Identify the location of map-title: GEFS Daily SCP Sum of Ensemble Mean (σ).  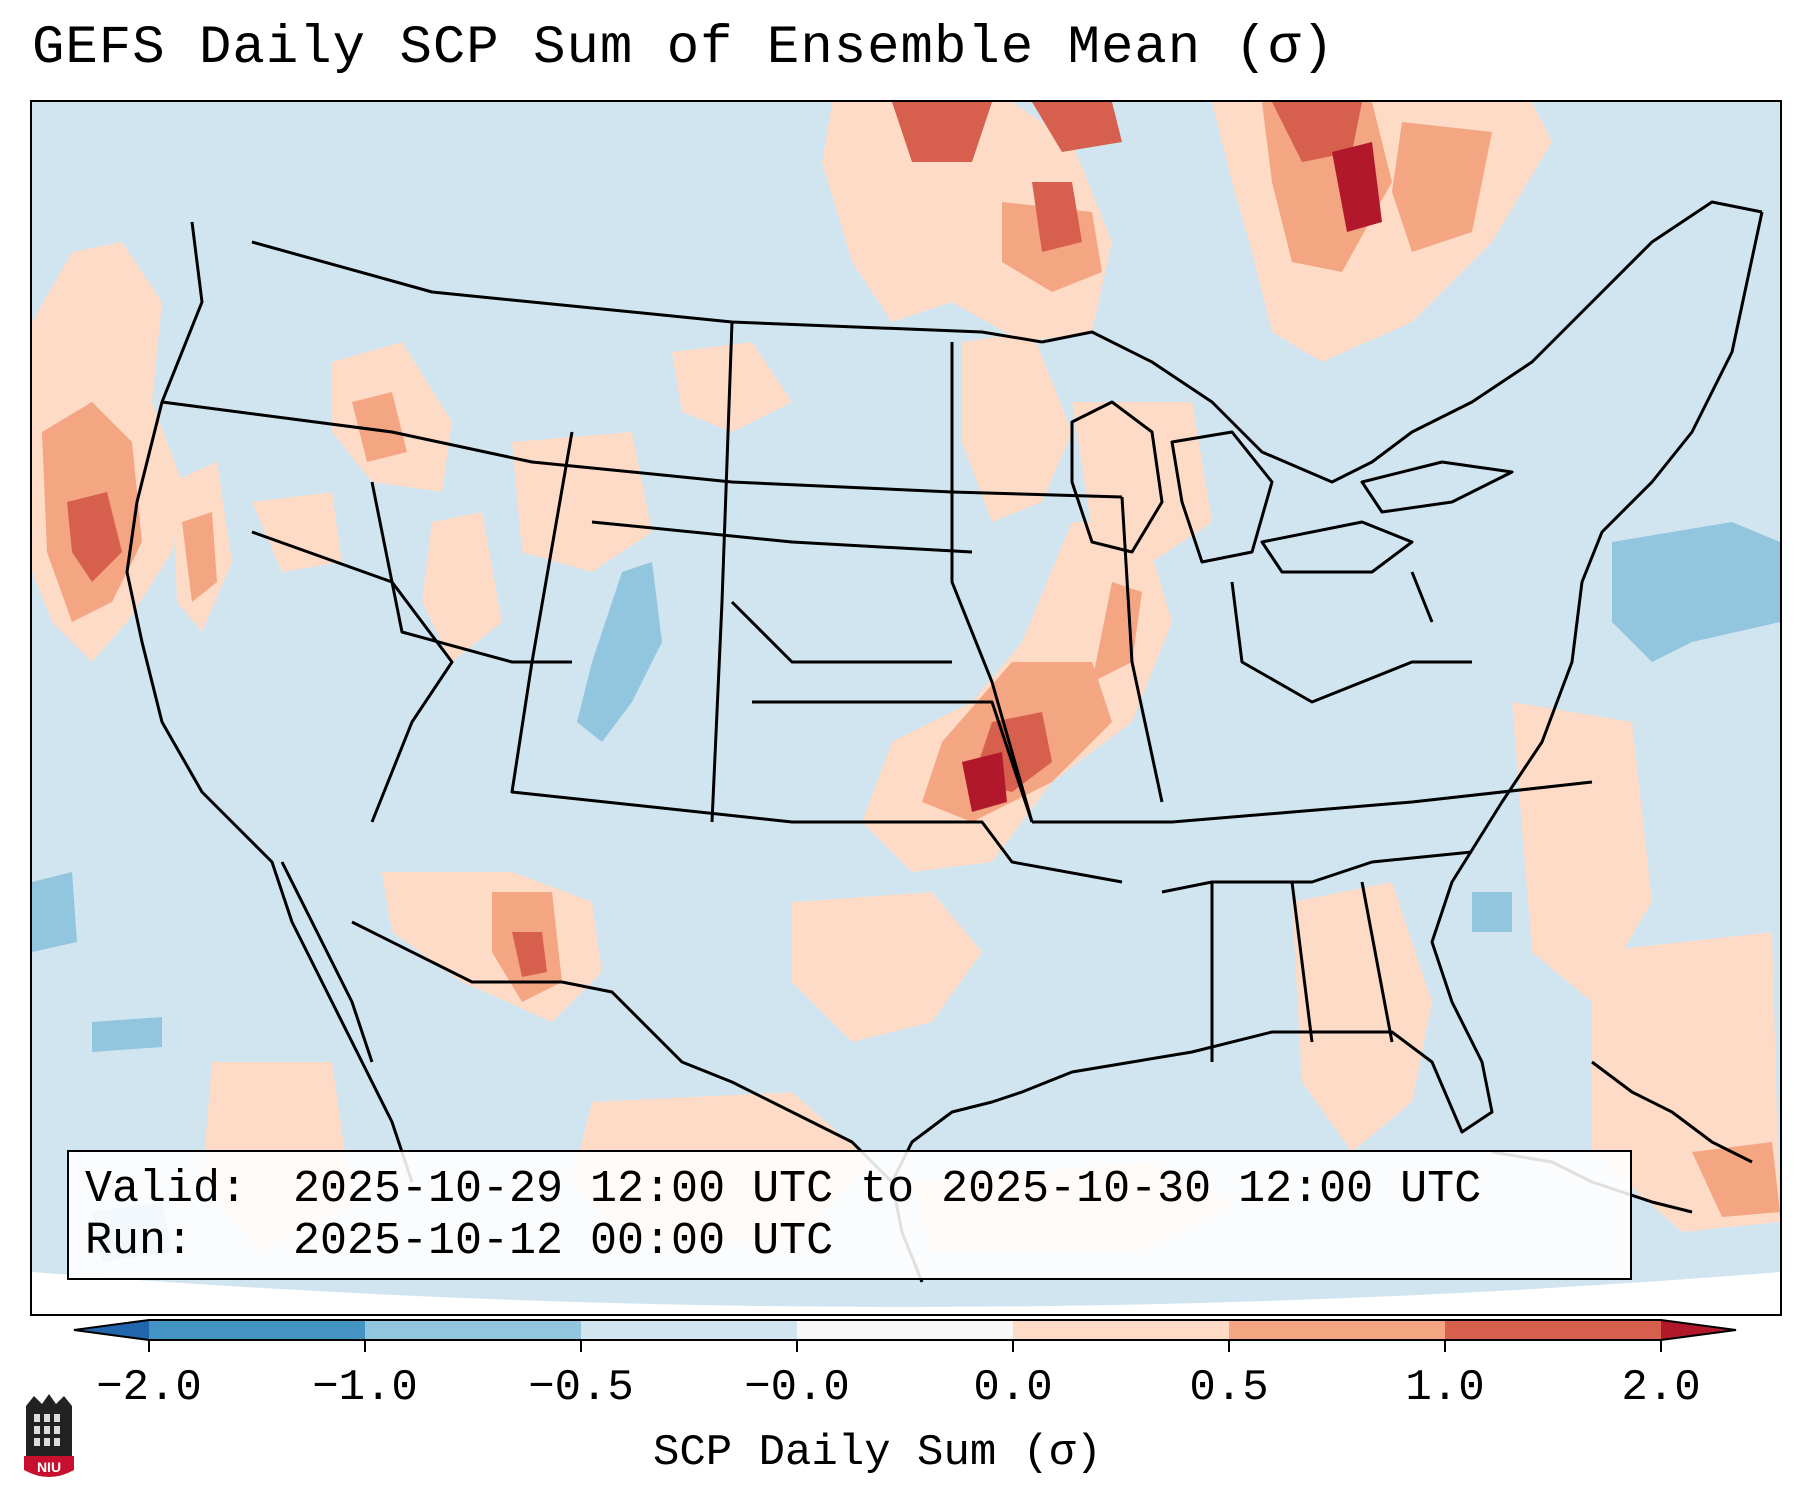
(683, 48).